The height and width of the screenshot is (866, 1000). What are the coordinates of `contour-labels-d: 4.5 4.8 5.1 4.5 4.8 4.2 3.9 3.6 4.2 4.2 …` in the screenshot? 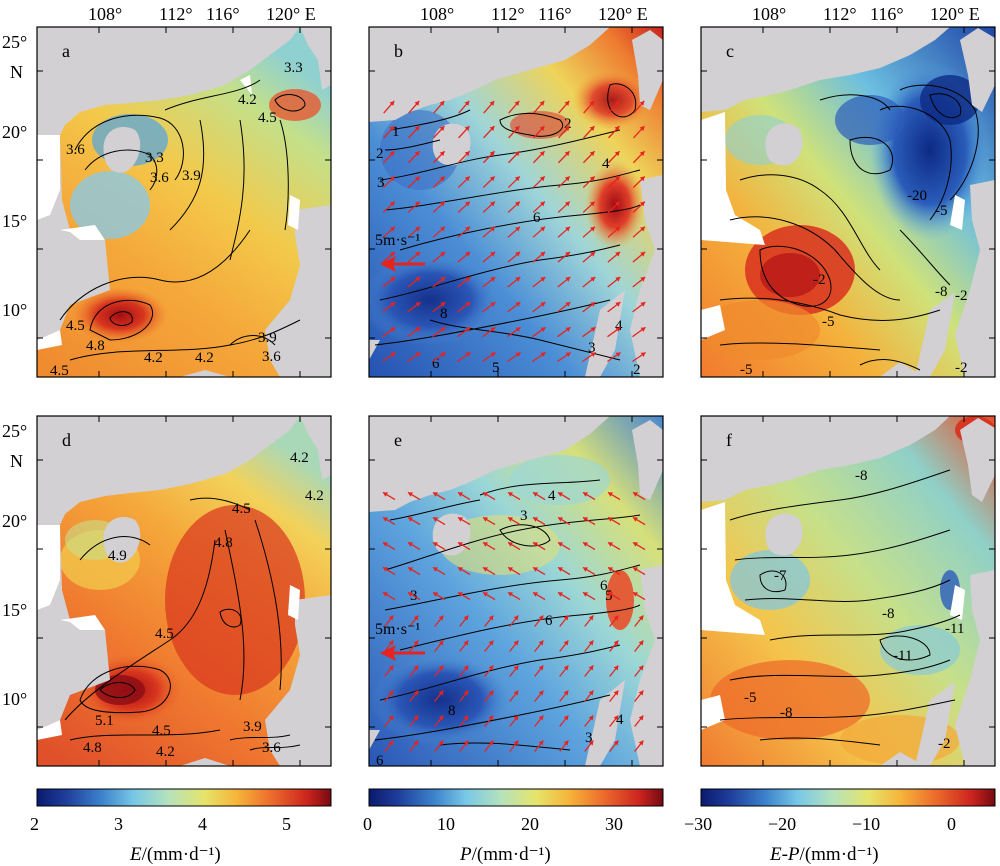 It's located at (203, 605).